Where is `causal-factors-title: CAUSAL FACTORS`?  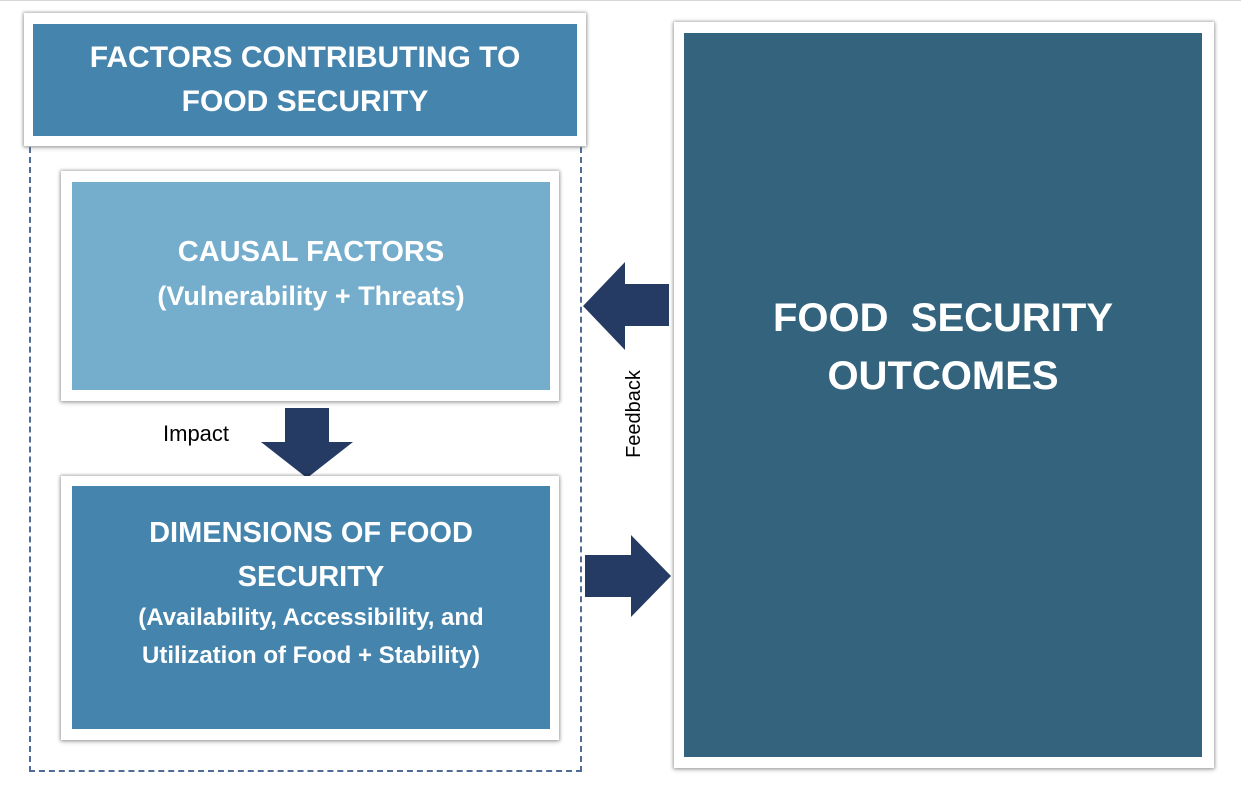
causal-factors-title: CAUSAL FACTORS is located at coordinates (311, 252).